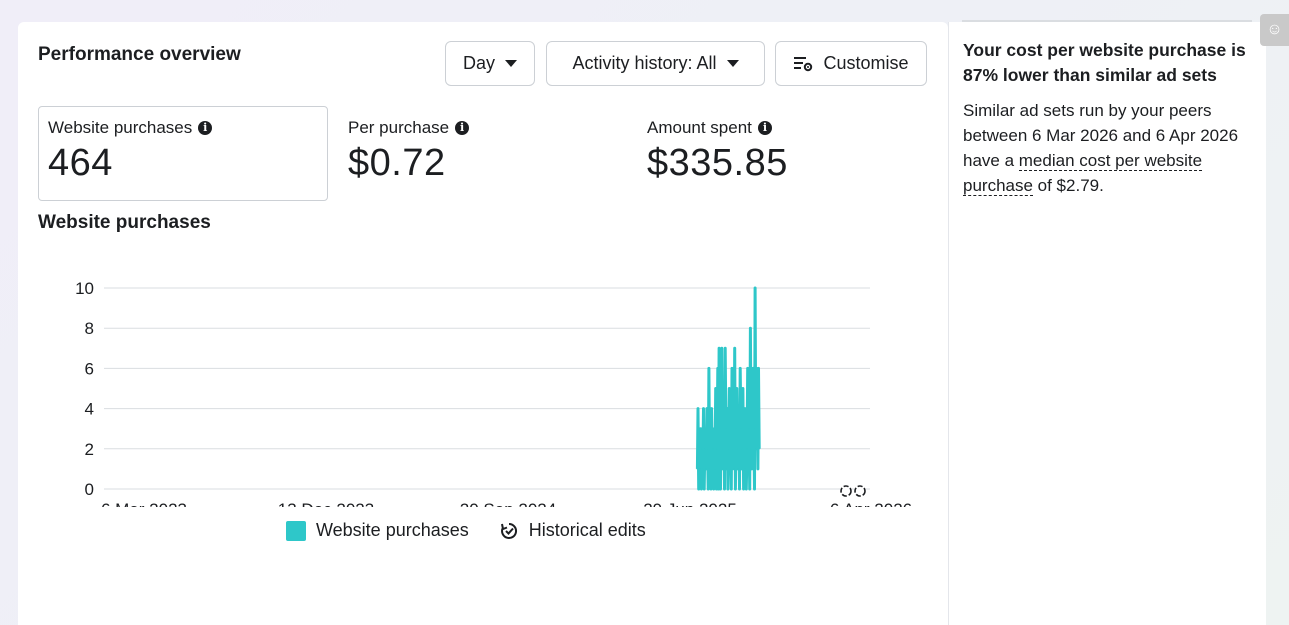 This screenshot has height=625, width=1289. I want to click on metric-amount-spent: Amount spent i $335.85, so click(717, 151).